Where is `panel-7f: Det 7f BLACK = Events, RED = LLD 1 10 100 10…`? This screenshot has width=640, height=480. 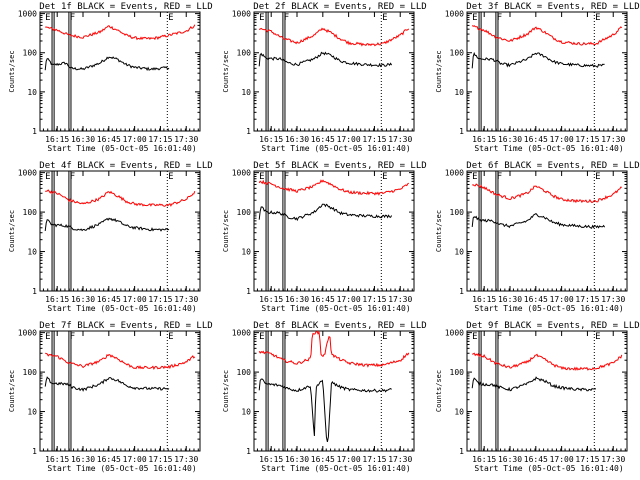 panel-7f: Det 7f BLACK = Events, RED = LLD 1 10 100 10… is located at coordinates (110, 397).